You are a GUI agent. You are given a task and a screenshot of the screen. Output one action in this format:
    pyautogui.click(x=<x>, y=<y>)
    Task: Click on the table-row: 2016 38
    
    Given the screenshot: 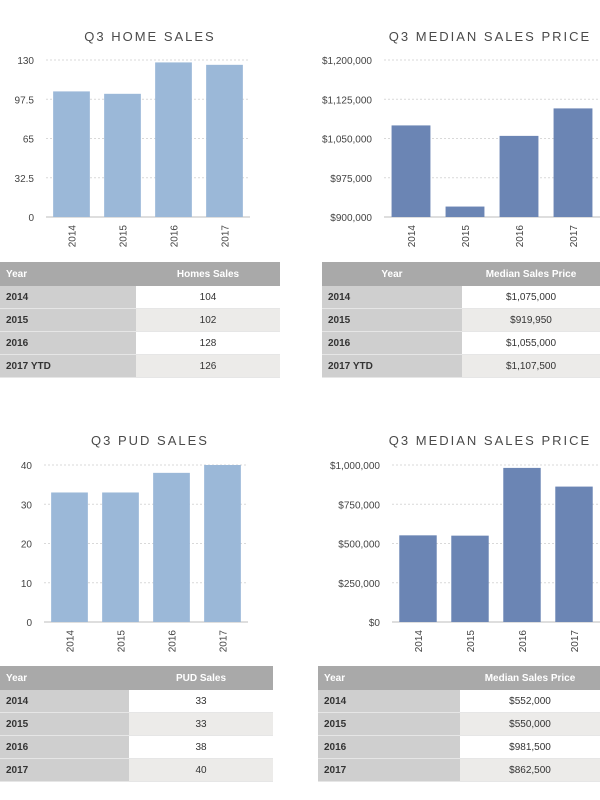 What is the action you would take?
    pyautogui.click(x=136, y=747)
    